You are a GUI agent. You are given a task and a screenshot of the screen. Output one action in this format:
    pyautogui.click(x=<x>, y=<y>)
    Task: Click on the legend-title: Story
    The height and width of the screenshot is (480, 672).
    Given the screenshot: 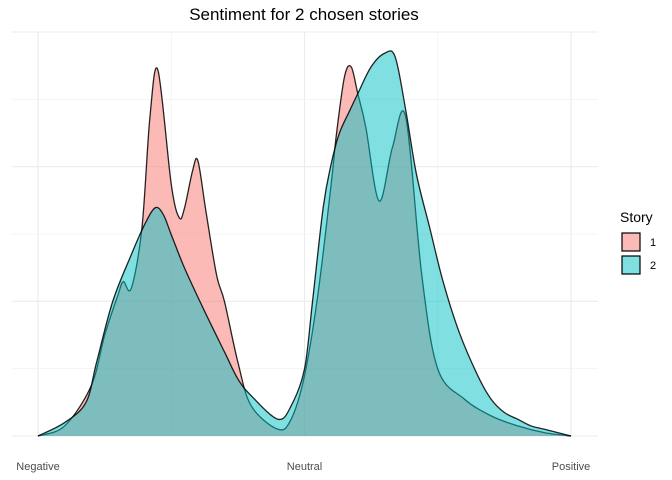 What is the action you would take?
    pyautogui.click(x=636, y=217)
    